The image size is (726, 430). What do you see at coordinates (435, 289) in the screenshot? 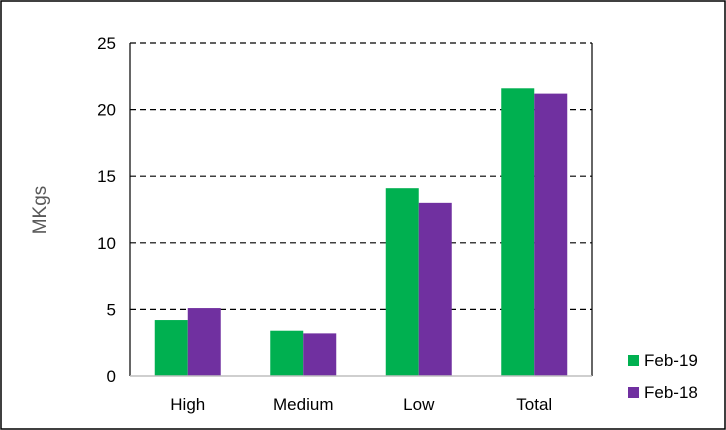
I see `bar-feb-18-low` at bounding box center [435, 289].